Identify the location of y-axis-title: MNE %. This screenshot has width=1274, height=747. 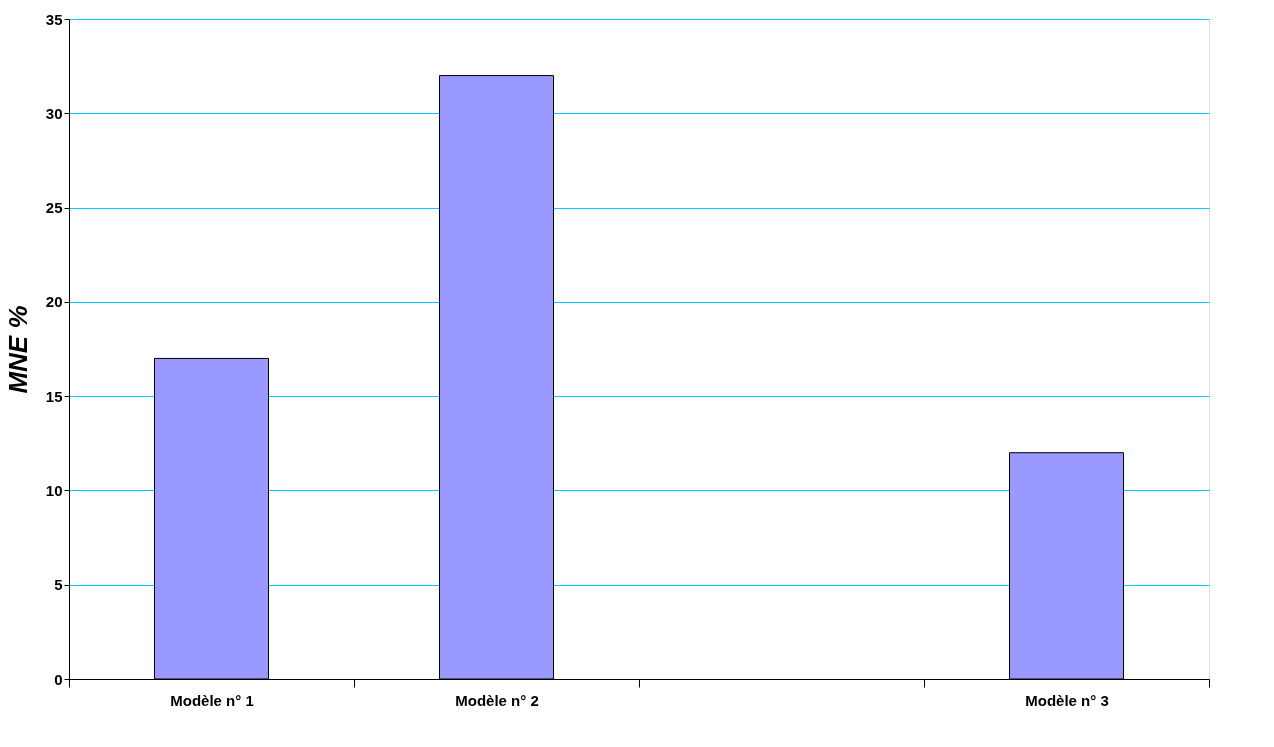
(17, 349).